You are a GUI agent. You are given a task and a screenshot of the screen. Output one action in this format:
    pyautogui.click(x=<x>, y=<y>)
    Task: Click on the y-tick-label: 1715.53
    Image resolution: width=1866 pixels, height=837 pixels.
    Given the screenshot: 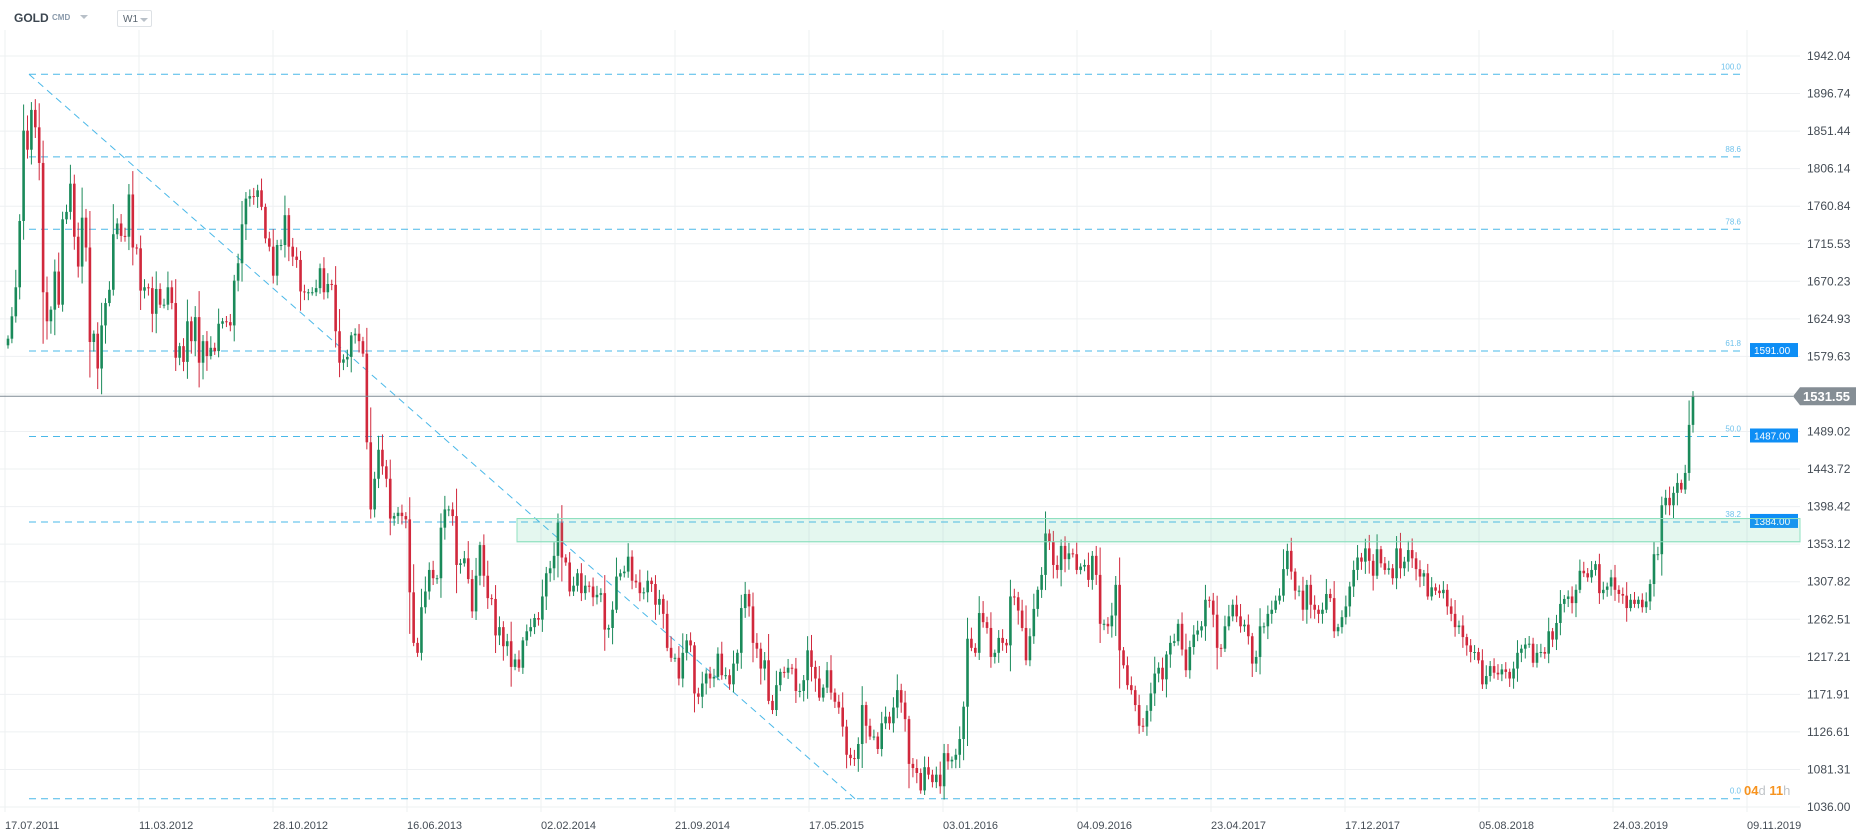 What is the action you would take?
    pyautogui.click(x=1829, y=244)
    